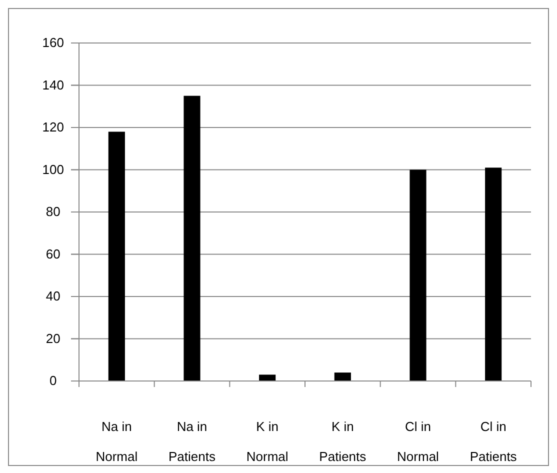  Describe the element at coordinates (53, 127) in the screenshot. I see `y-tick-label: 120` at that location.